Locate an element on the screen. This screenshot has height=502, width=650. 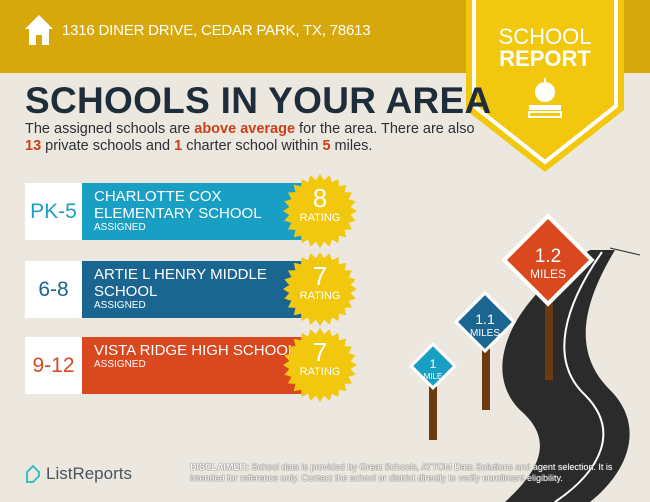
apple-books-icon is located at coordinates (545, 98).